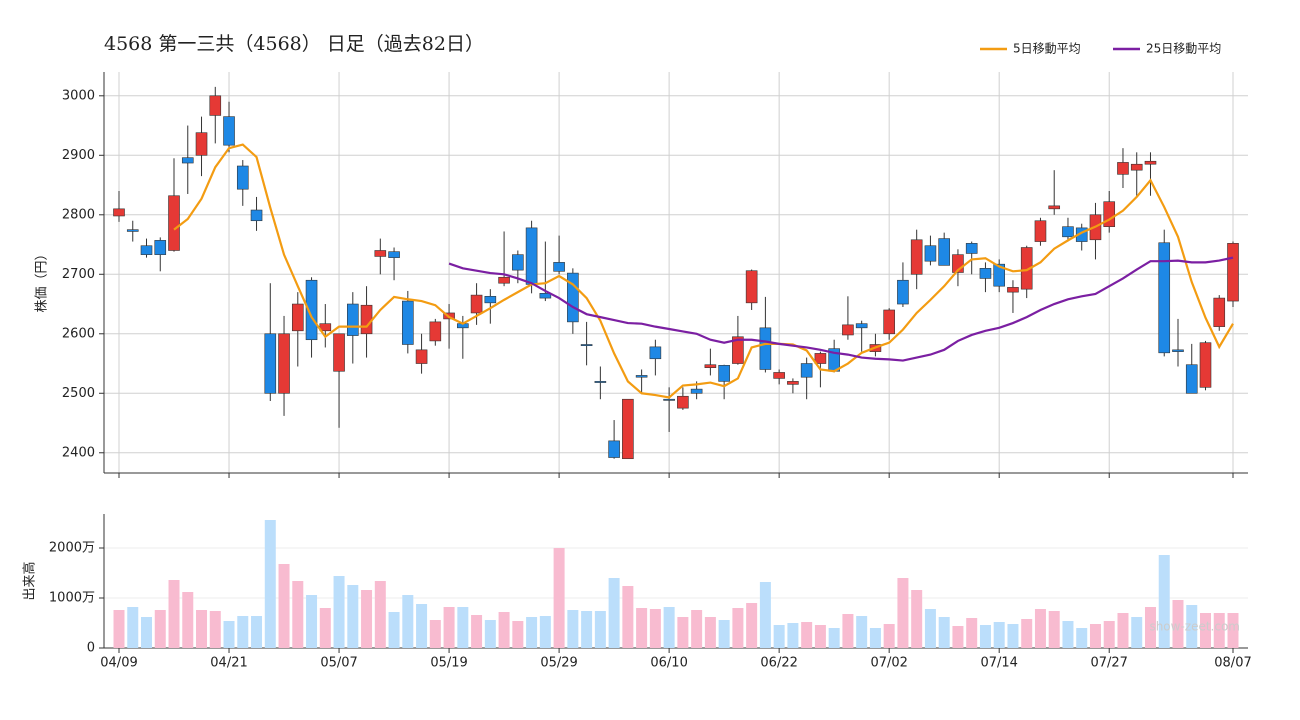 The width and height of the screenshot is (1300, 720). I want to click on x-tick-label: 07/02, so click(888, 663).